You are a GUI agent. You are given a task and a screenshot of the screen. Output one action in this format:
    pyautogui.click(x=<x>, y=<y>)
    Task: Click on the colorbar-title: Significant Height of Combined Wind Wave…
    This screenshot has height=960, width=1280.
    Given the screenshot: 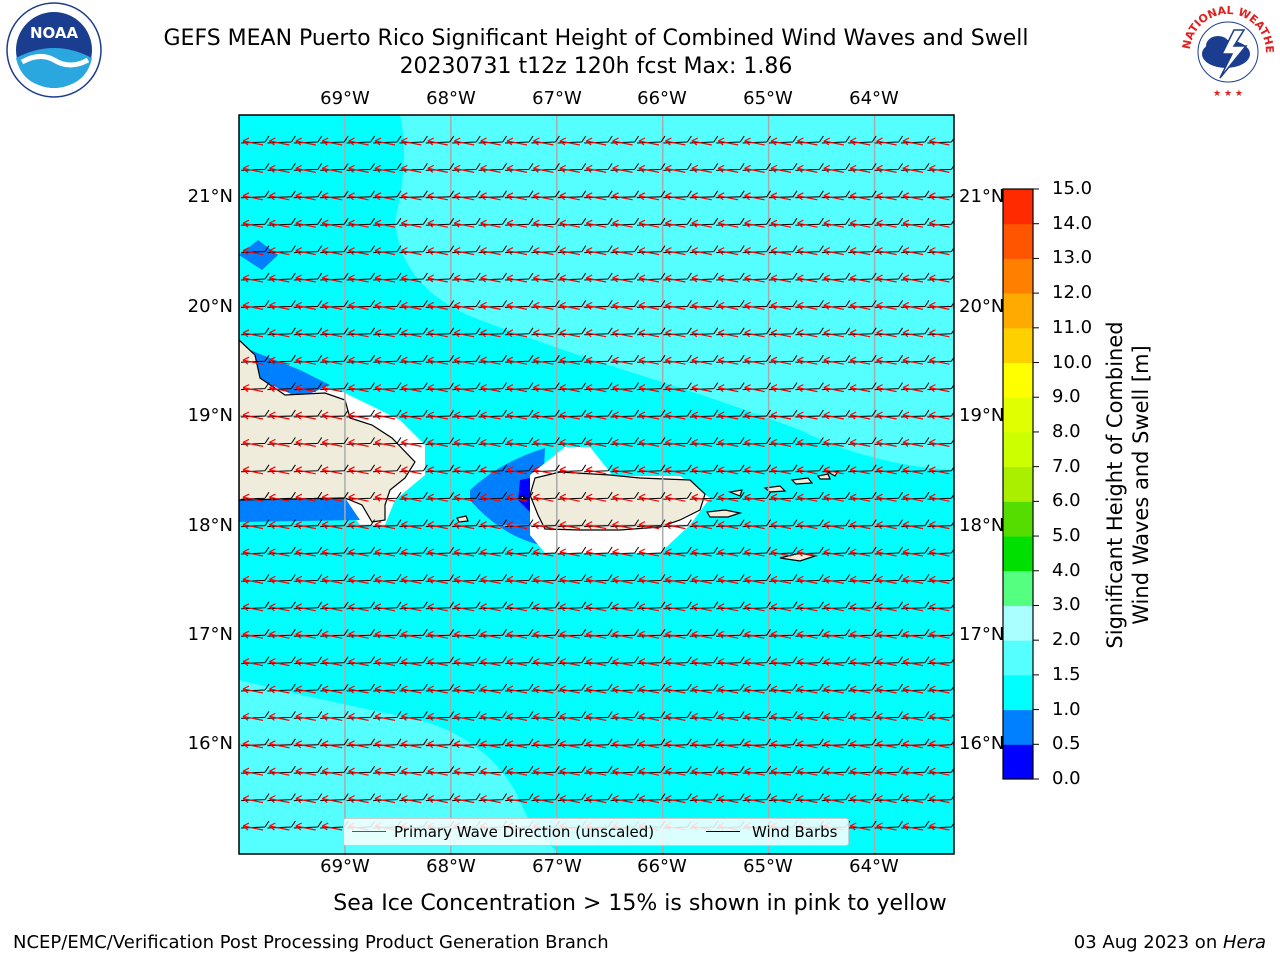 What is the action you would take?
    pyautogui.click(x=1128, y=484)
    